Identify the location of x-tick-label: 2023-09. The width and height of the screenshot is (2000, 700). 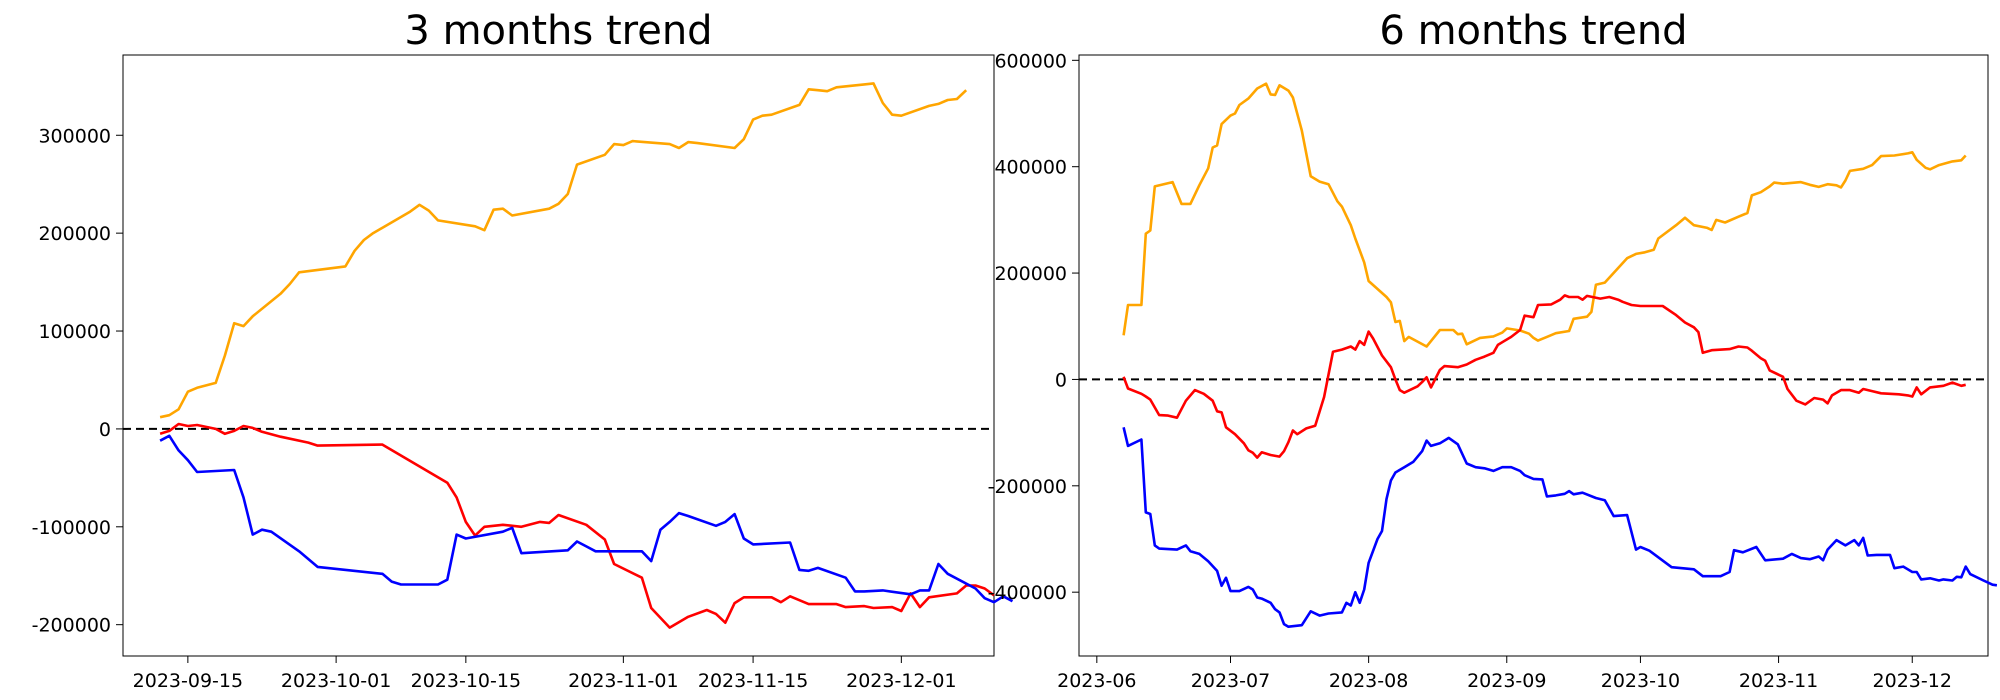
(1506, 681).